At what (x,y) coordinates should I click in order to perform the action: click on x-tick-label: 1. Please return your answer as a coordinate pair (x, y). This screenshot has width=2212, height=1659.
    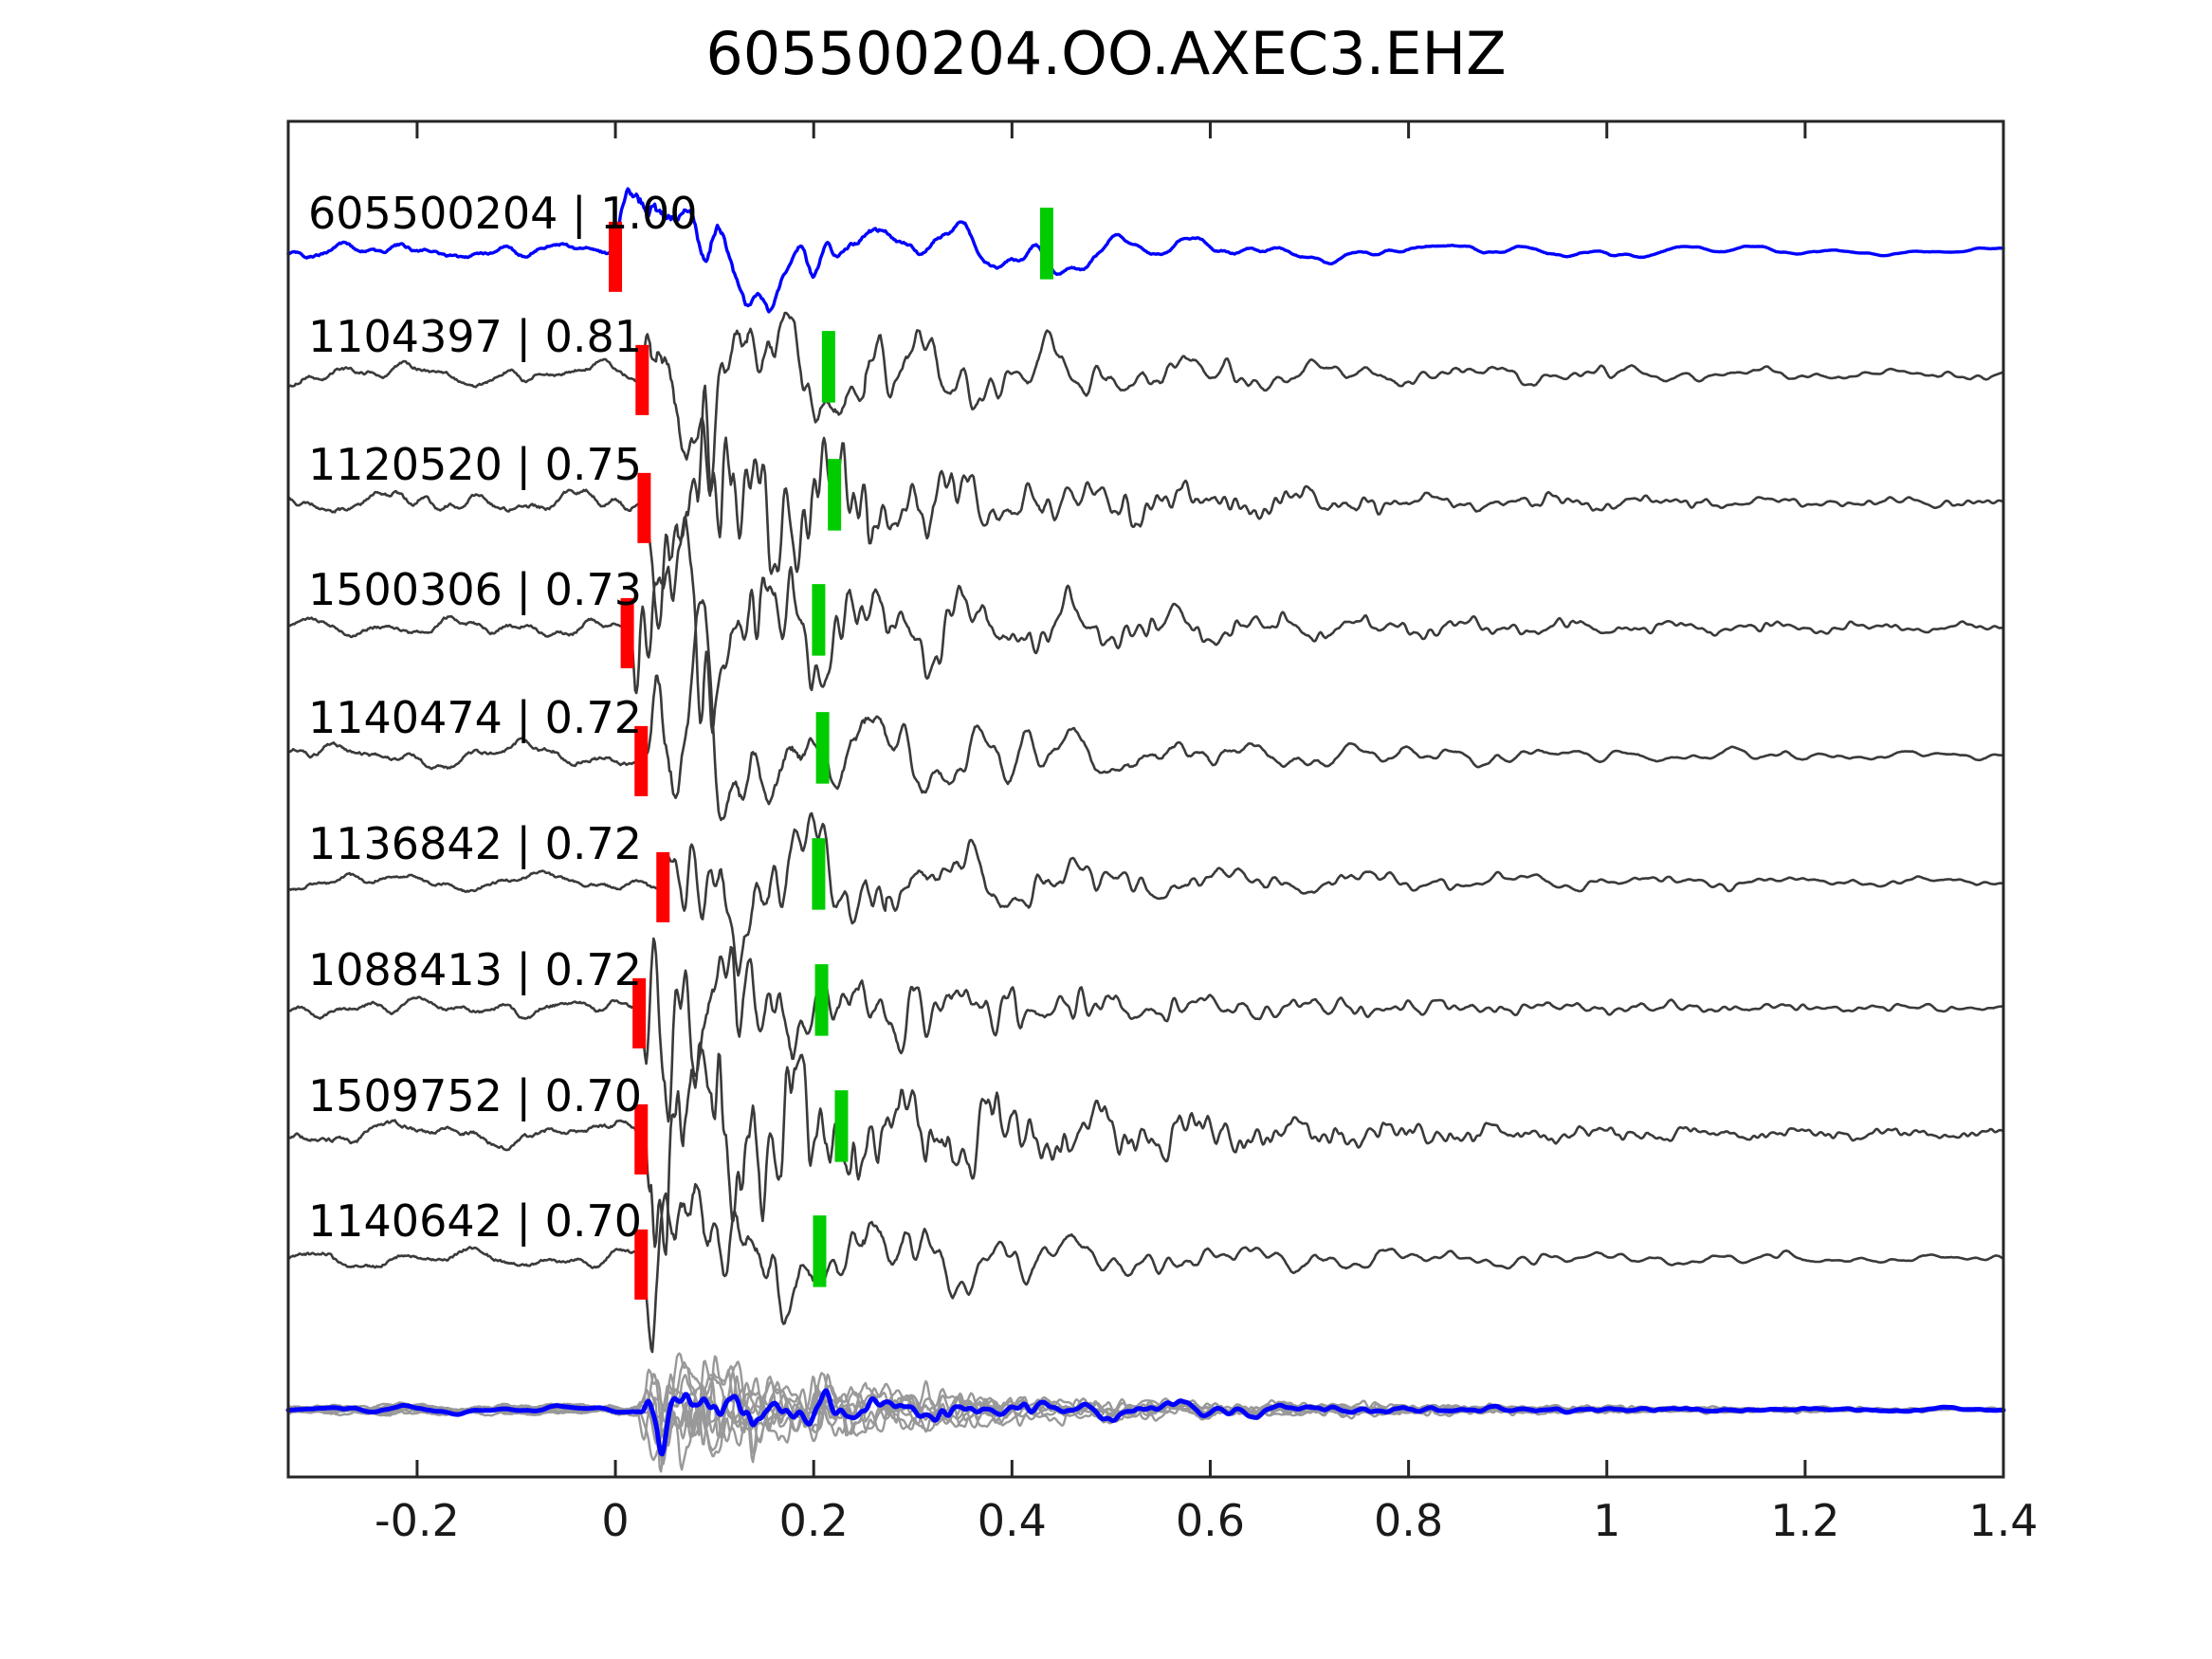
    Looking at the image, I should click on (1606, 1520).